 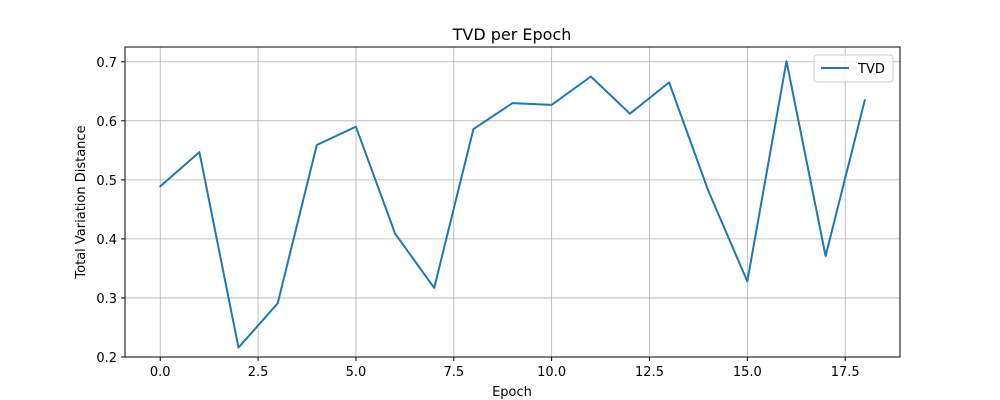 I want to click on x-tick-label: 12.5, so click(x=649, y=372).